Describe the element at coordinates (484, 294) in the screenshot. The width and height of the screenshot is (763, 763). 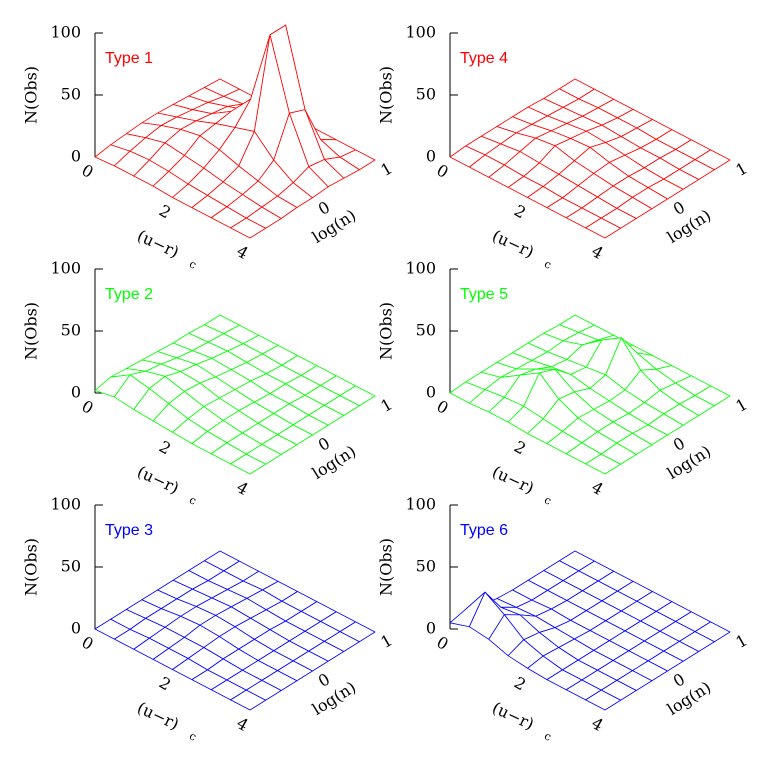
I see `panel-title: Type 5` at that location.